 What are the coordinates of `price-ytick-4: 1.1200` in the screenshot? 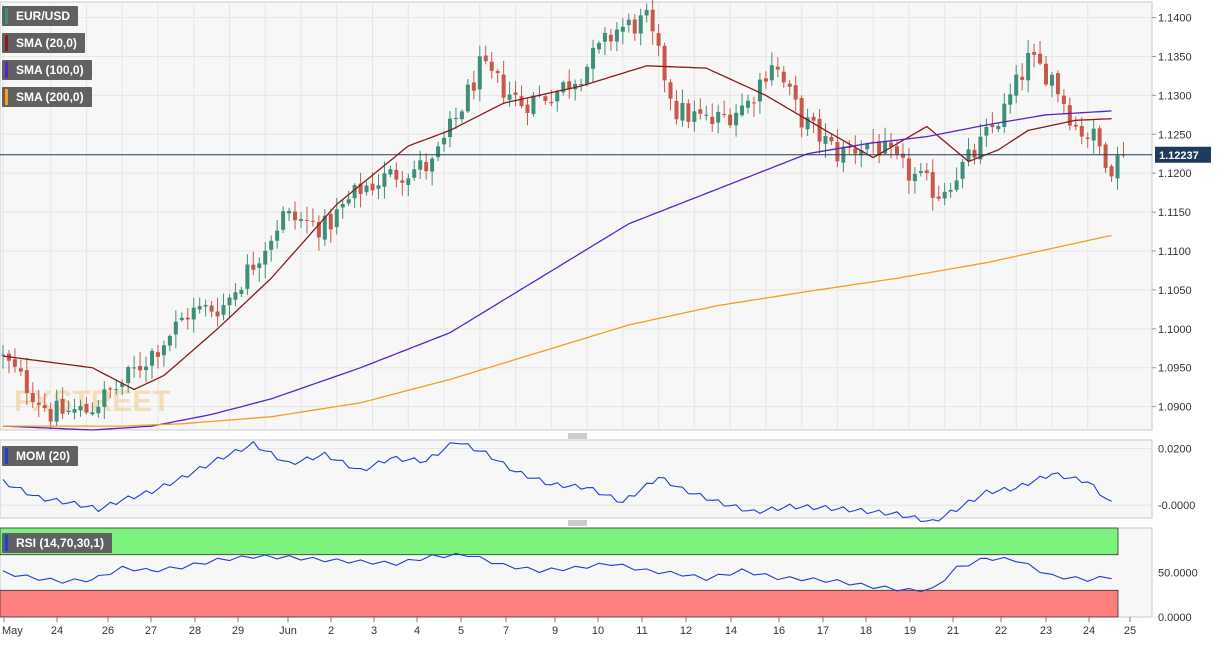 It's located at (1175, 174).